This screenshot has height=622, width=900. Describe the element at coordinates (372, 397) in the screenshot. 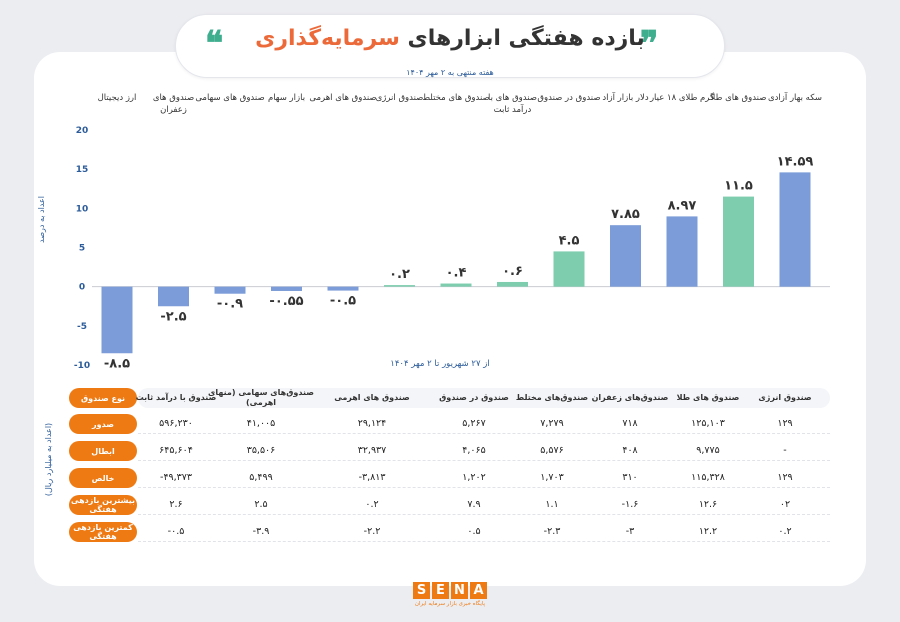

I see `column-header: صندوق های اهرمی` at that location.